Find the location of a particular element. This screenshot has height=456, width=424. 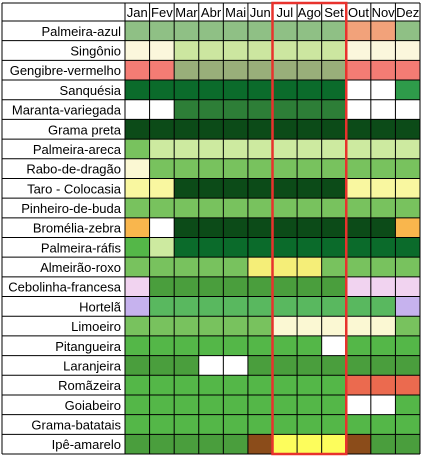

plant-label: Palmeira-azul is located at coordinates (82, 31).